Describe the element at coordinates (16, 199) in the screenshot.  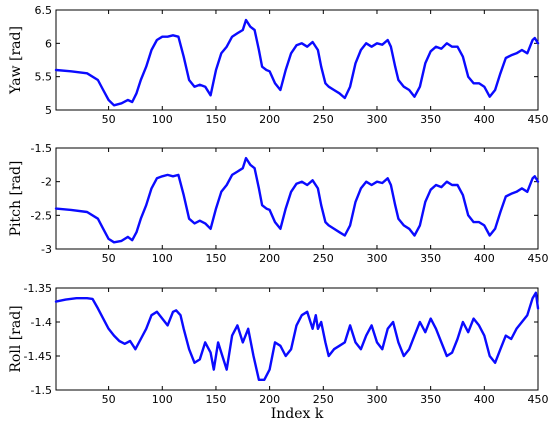
I see `y-axis-label: Pitch [rad]` at that location.